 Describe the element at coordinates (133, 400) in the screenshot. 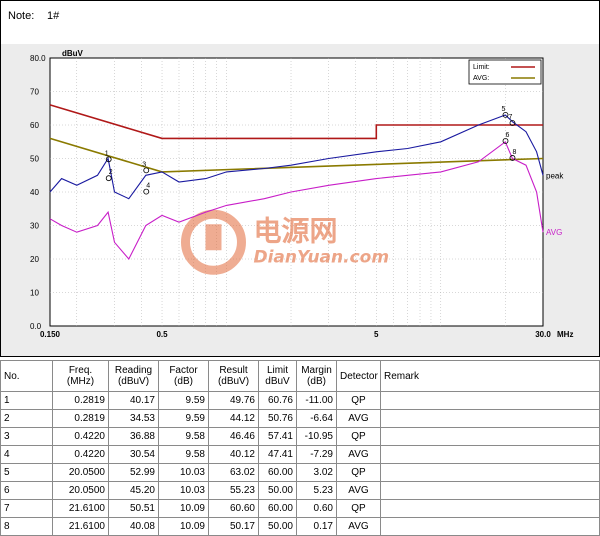

I see `cell-reading: 40.17` at that location.